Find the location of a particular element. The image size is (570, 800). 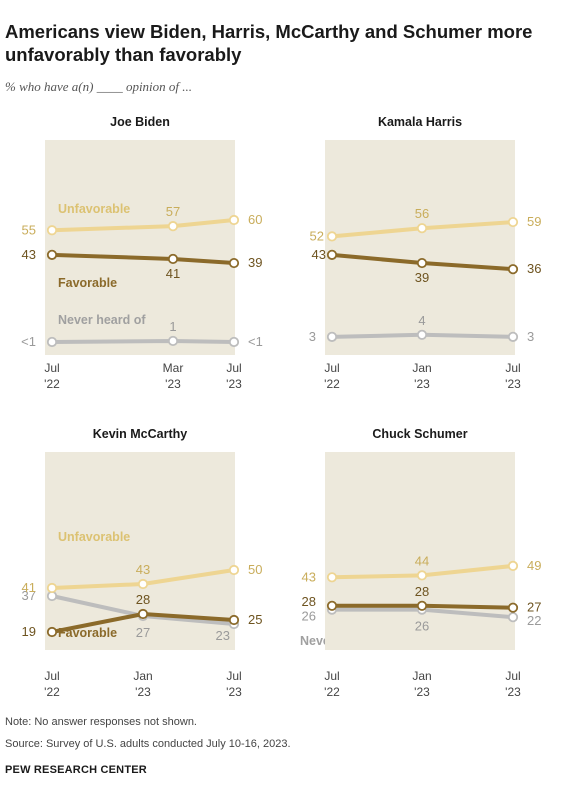

data-label: 55 is located at coordinates (29, 229).